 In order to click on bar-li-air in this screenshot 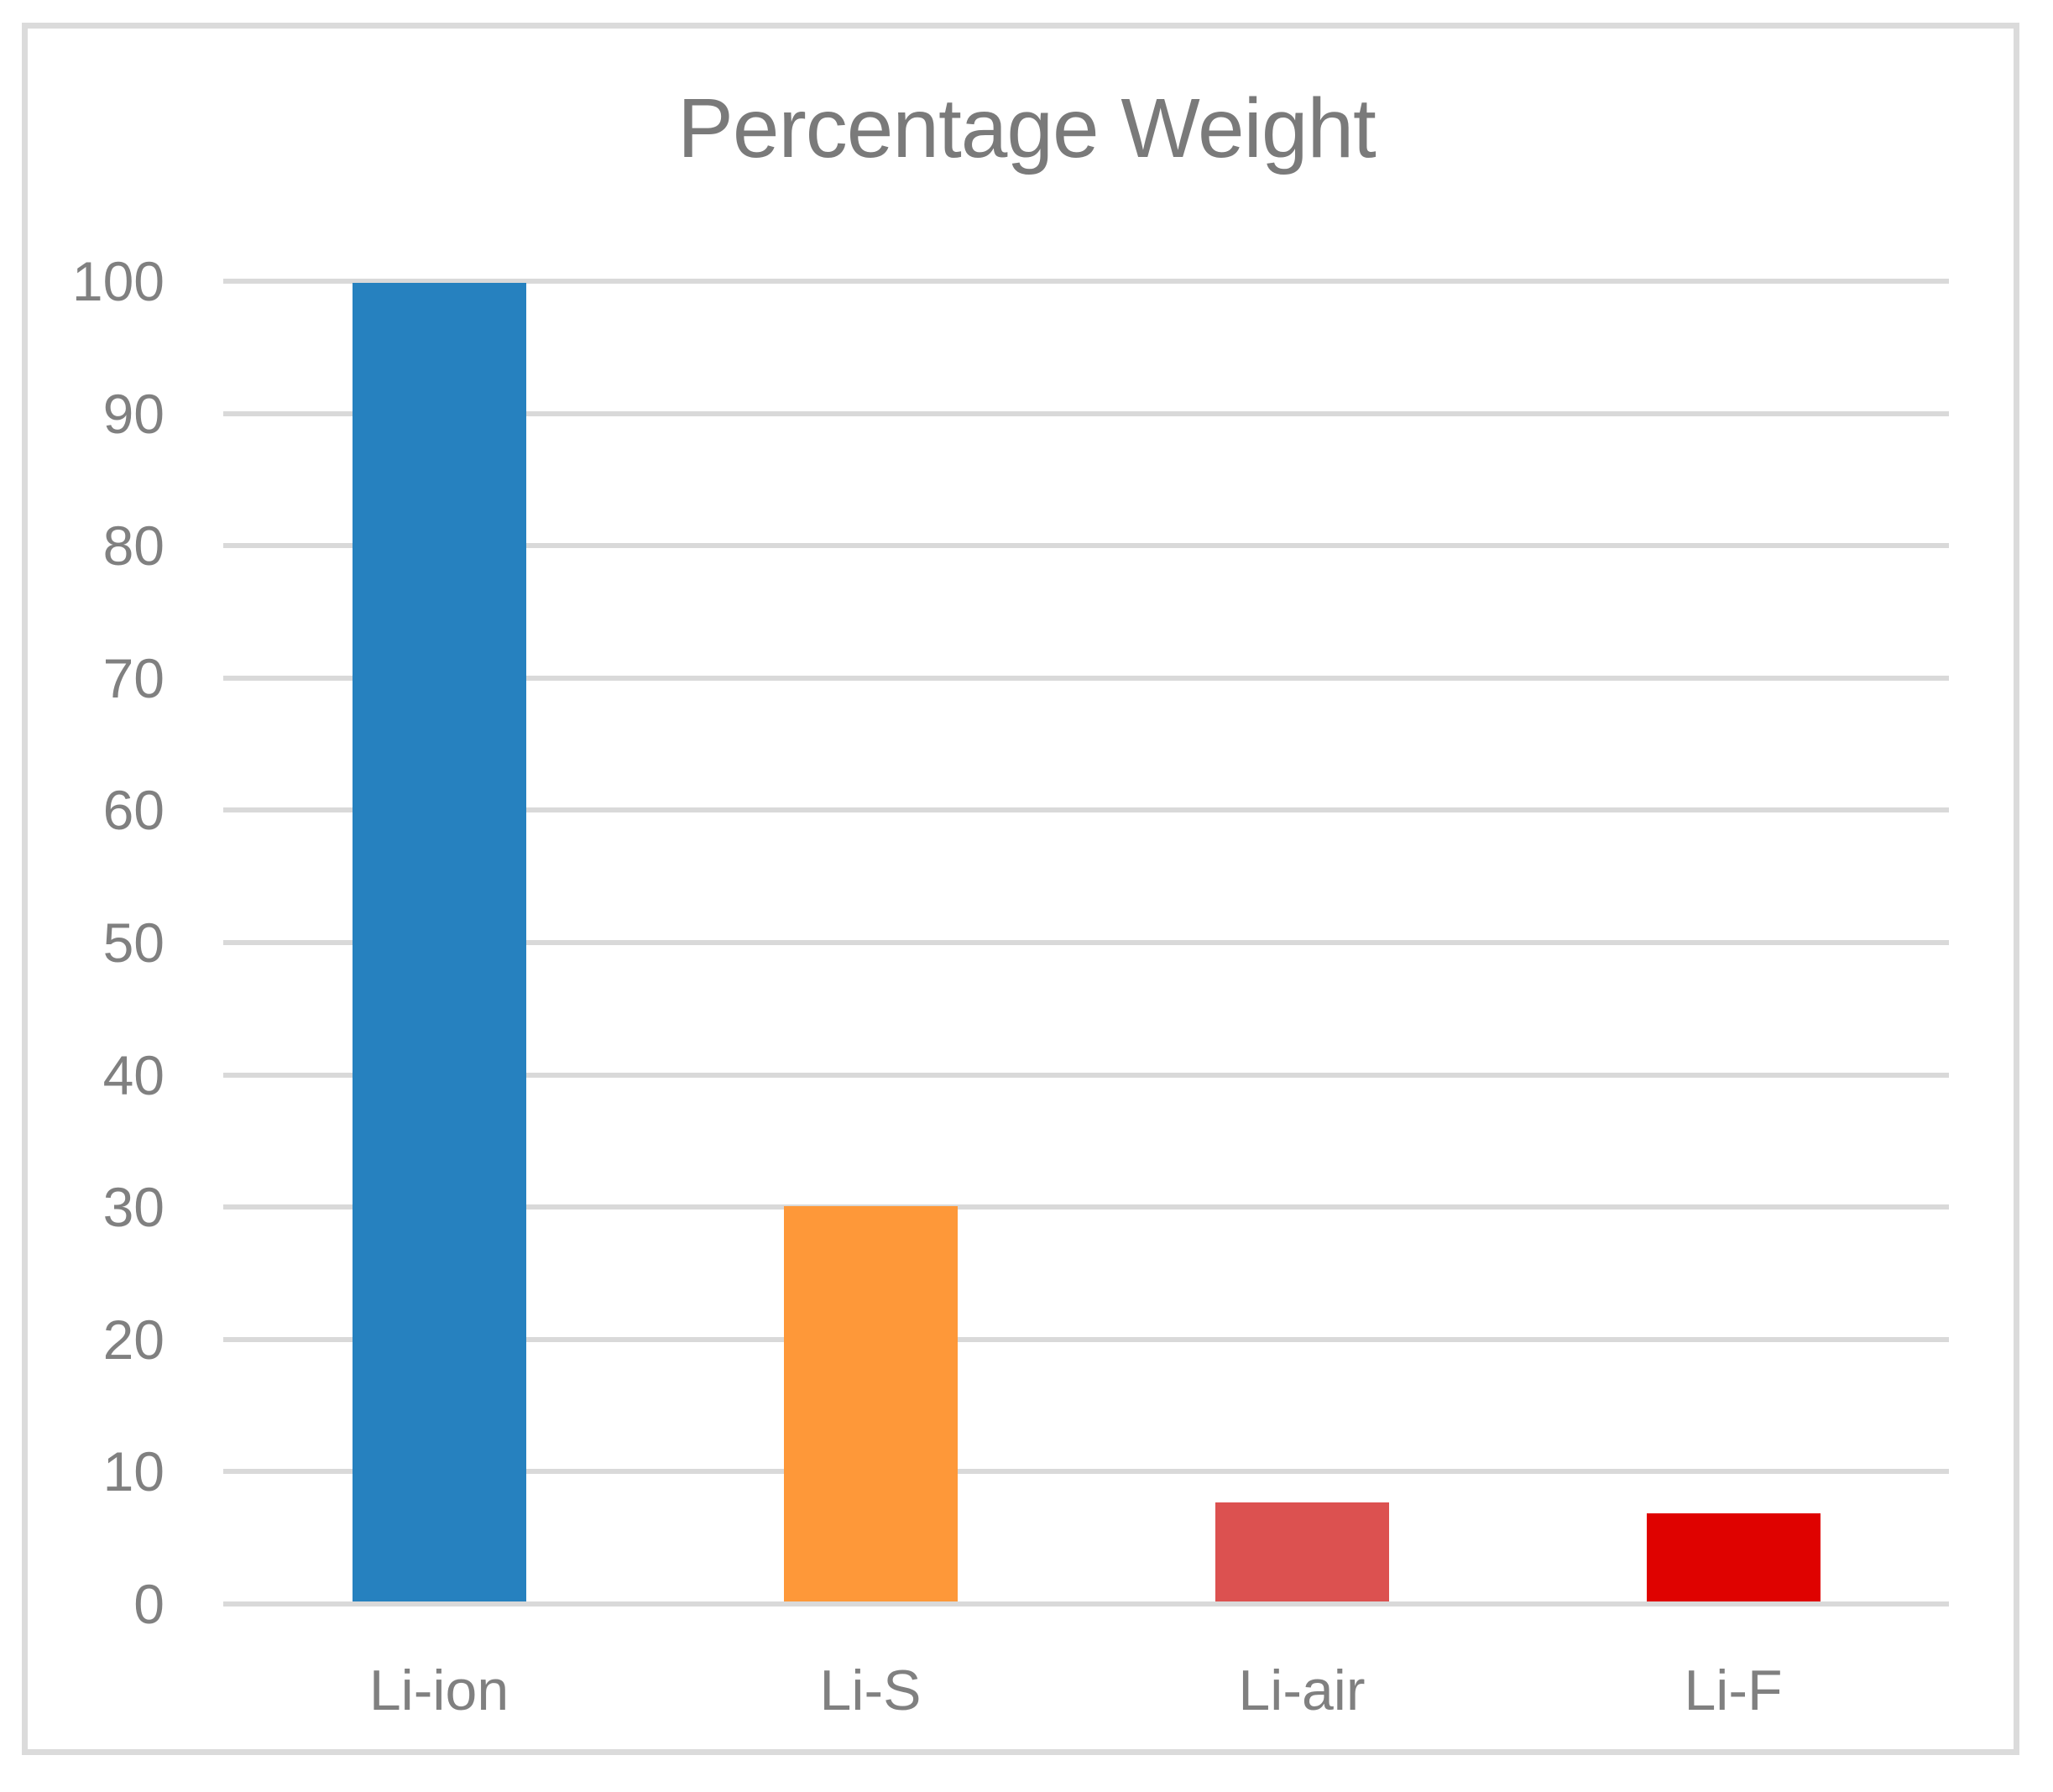, I will do `click(1302, 1551)`.